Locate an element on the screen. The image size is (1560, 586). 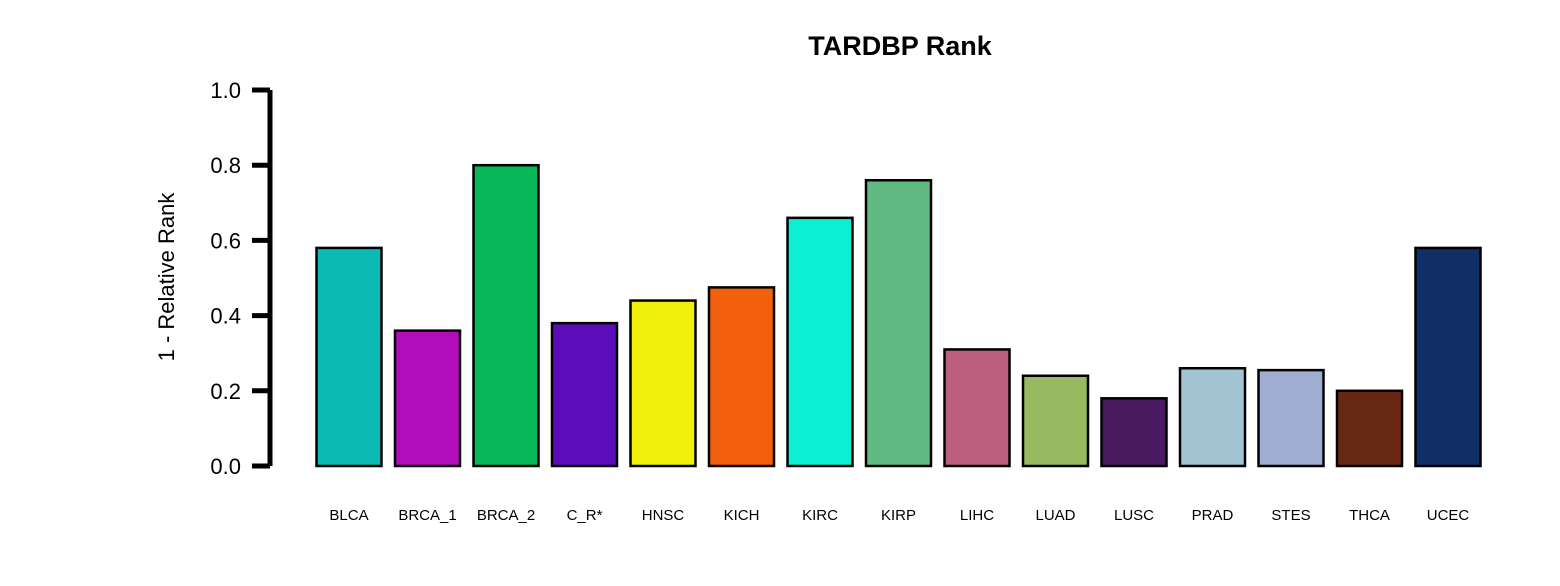
x-tick-label: C_R* is located at coordinates (585, 515).